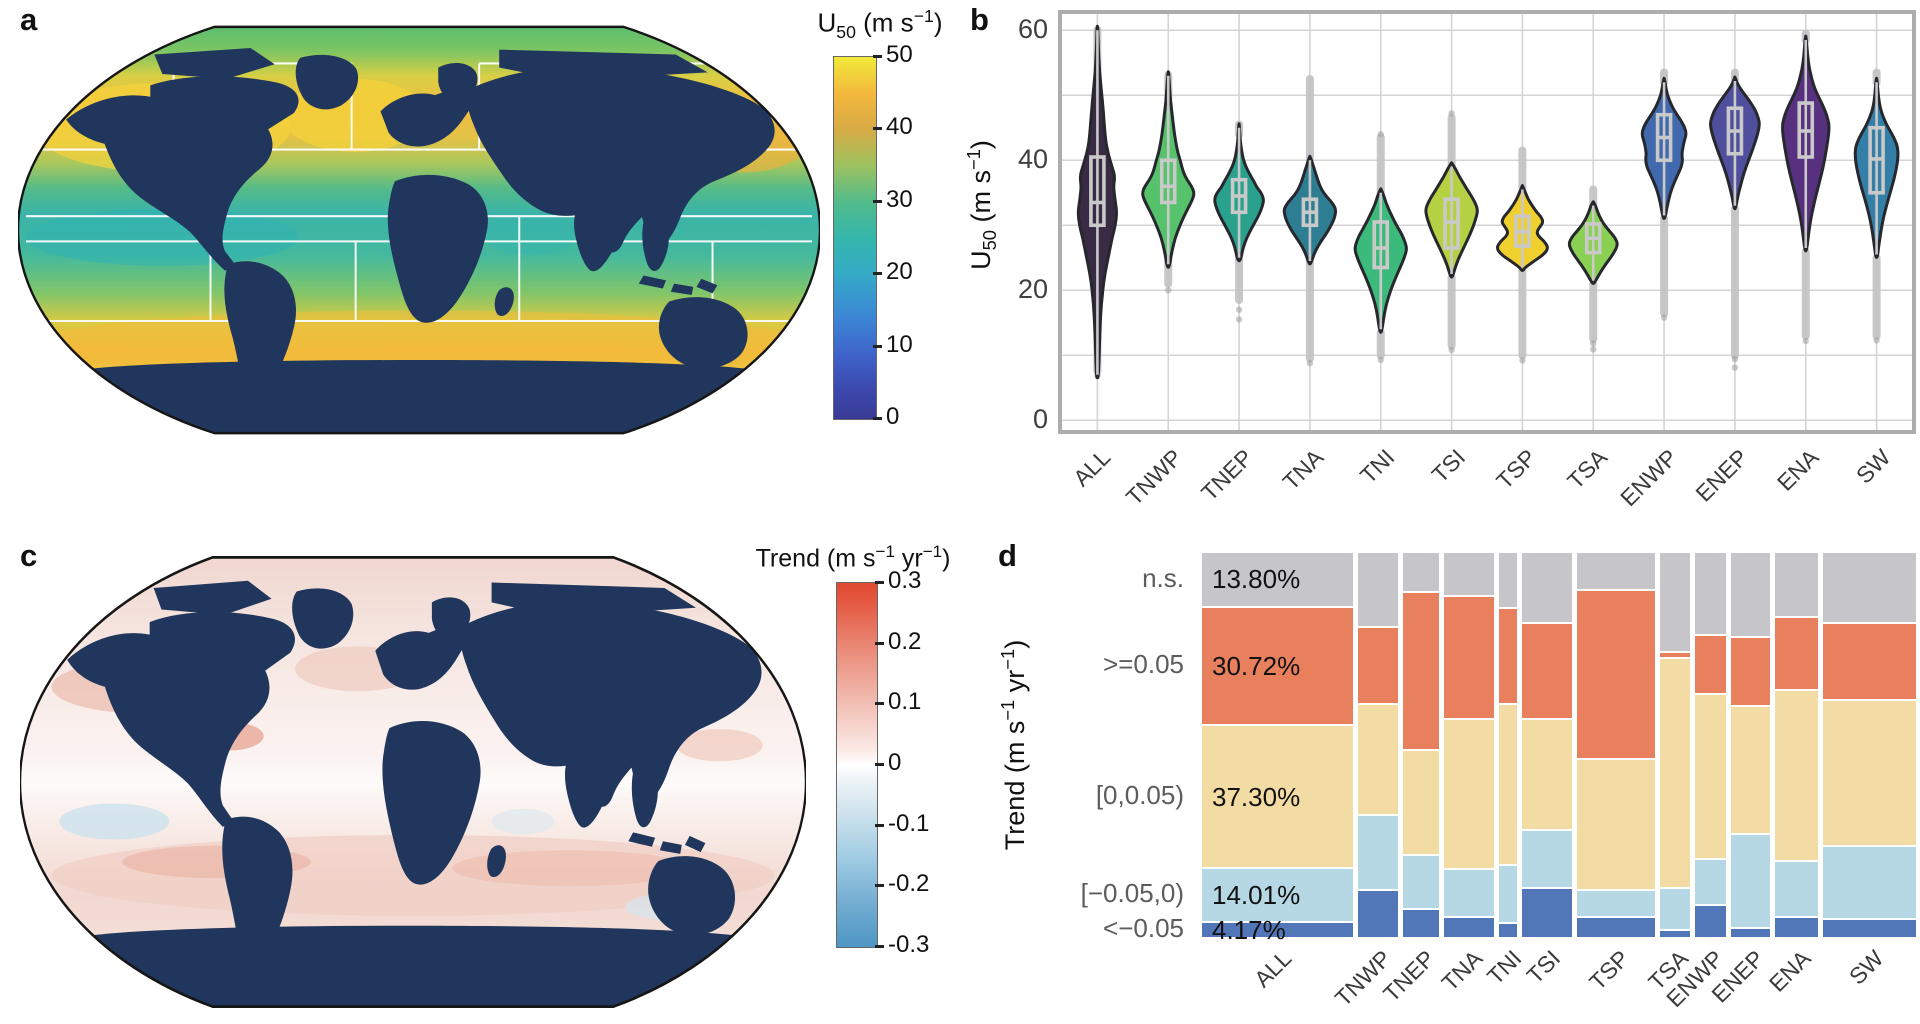  I want to click on colorbar-u50-title: U50 (m s−1), so click(880, 24).